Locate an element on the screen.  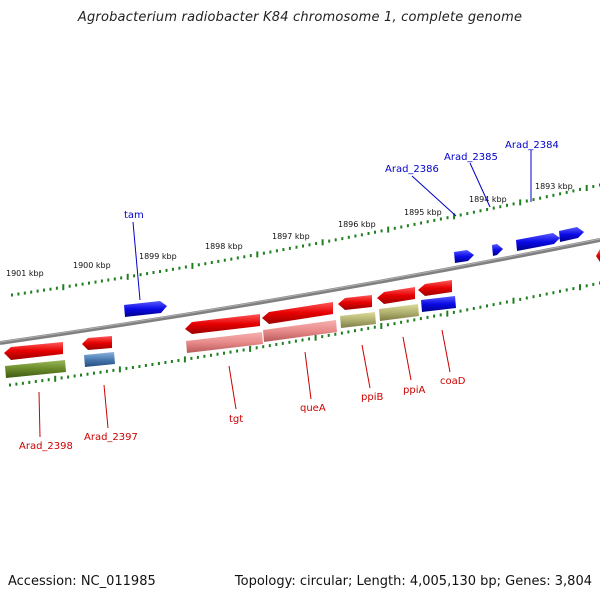
feature-quea is located at coordinates (300, 331).